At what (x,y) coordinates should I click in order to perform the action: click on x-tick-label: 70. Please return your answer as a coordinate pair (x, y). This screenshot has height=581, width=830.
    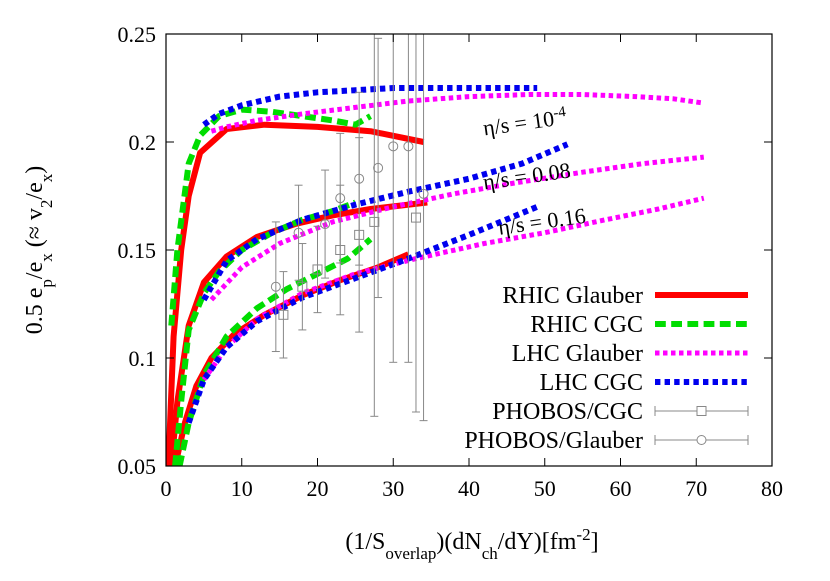
    Looking at the image, I should click on (696, 488).